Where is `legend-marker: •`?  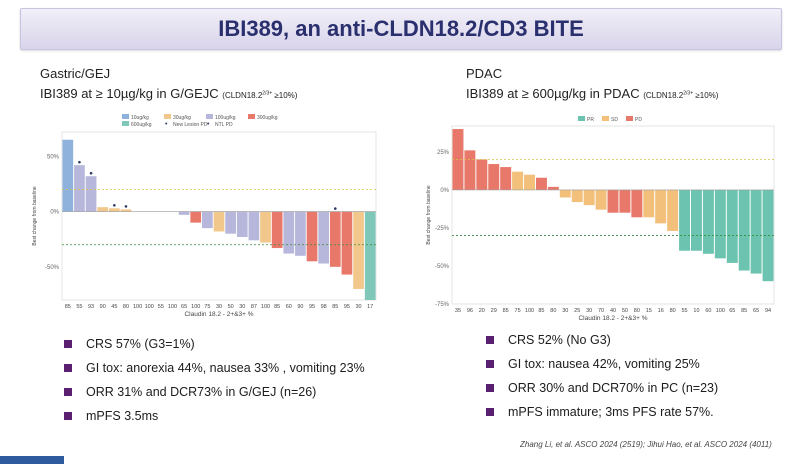
legend-marker: • is located at coordinates (166, 124).